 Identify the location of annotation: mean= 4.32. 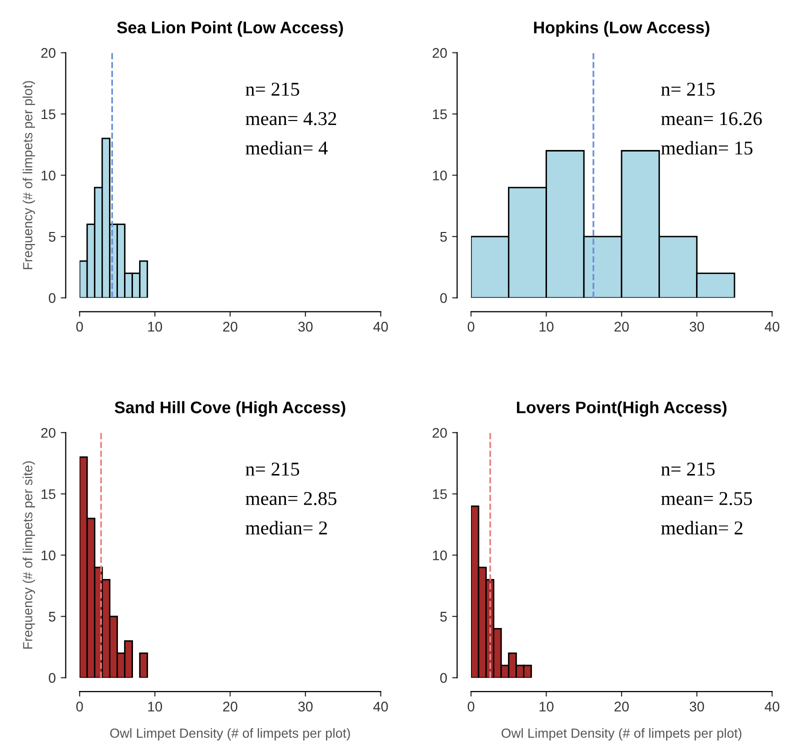
(291, 119).